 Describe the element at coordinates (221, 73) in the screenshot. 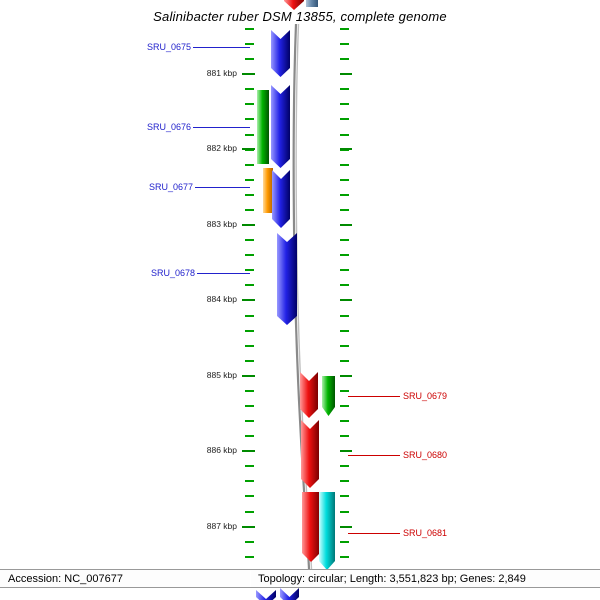

I see `axis-tick-label: 881 kbp` at that location.